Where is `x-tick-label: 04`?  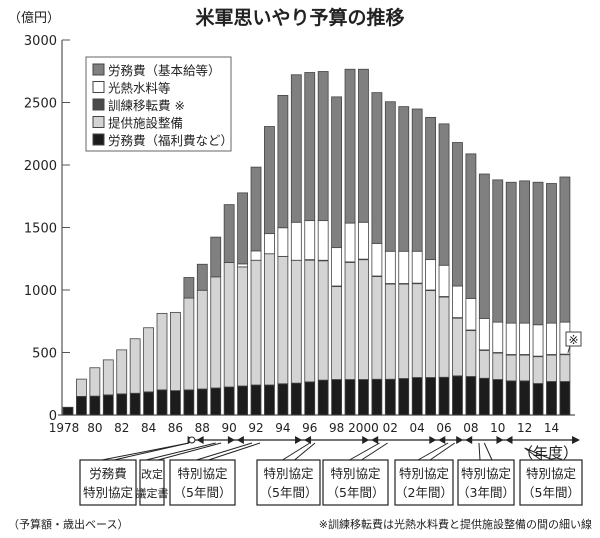
x-tick-label: 04 is located at coordinates (417, 428).